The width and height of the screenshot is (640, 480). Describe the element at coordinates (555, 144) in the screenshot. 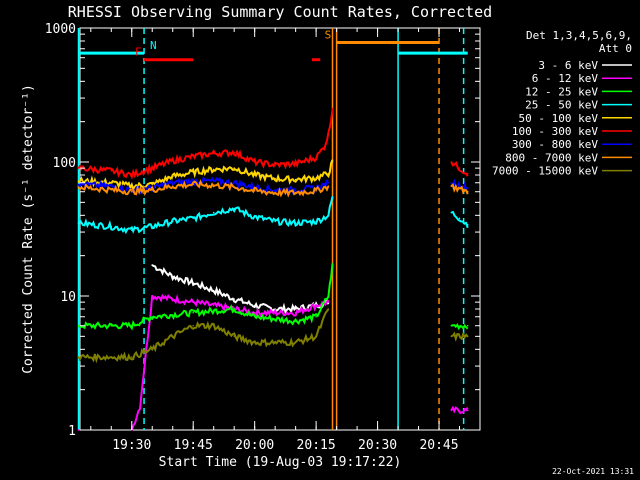

I see `legend-label: 300 - 800 keV` at that location.